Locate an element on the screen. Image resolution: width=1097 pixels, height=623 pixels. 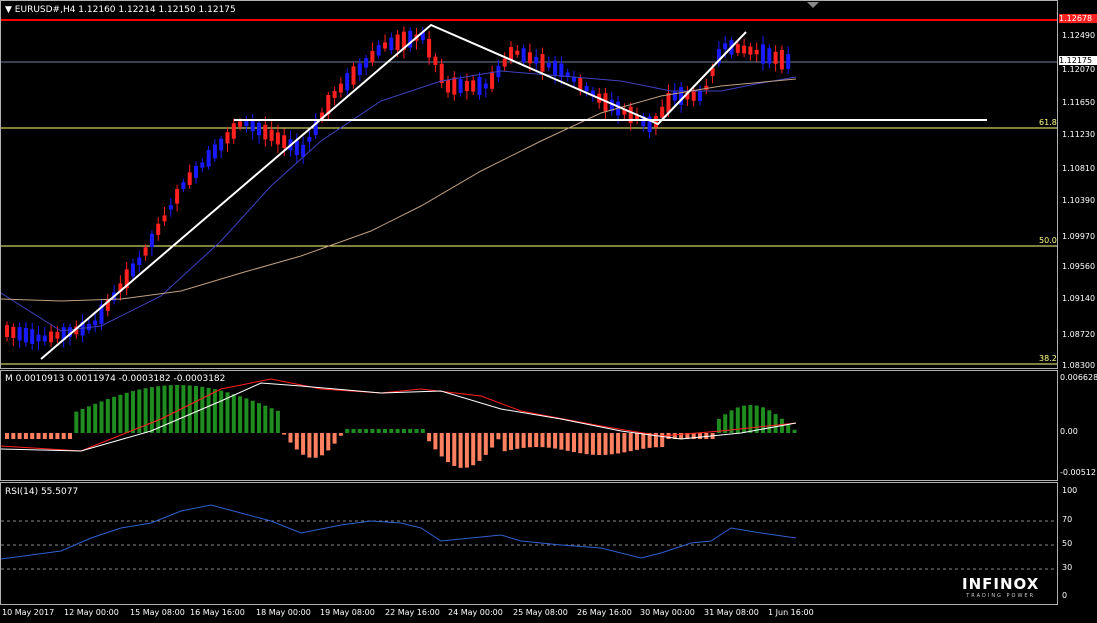
dropdown-arrow-icon: ▼ is located at coordinates (8, 10).